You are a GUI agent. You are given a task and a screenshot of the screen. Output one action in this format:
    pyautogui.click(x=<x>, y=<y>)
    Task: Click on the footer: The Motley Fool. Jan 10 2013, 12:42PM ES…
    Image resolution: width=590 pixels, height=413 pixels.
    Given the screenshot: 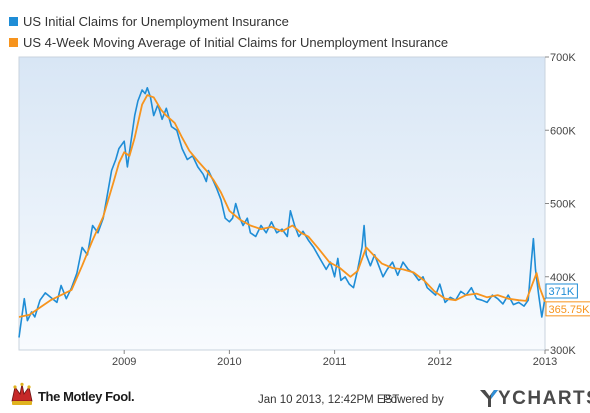 What is the action you would take?
    pyautogui.click(x=295, y=396)
    